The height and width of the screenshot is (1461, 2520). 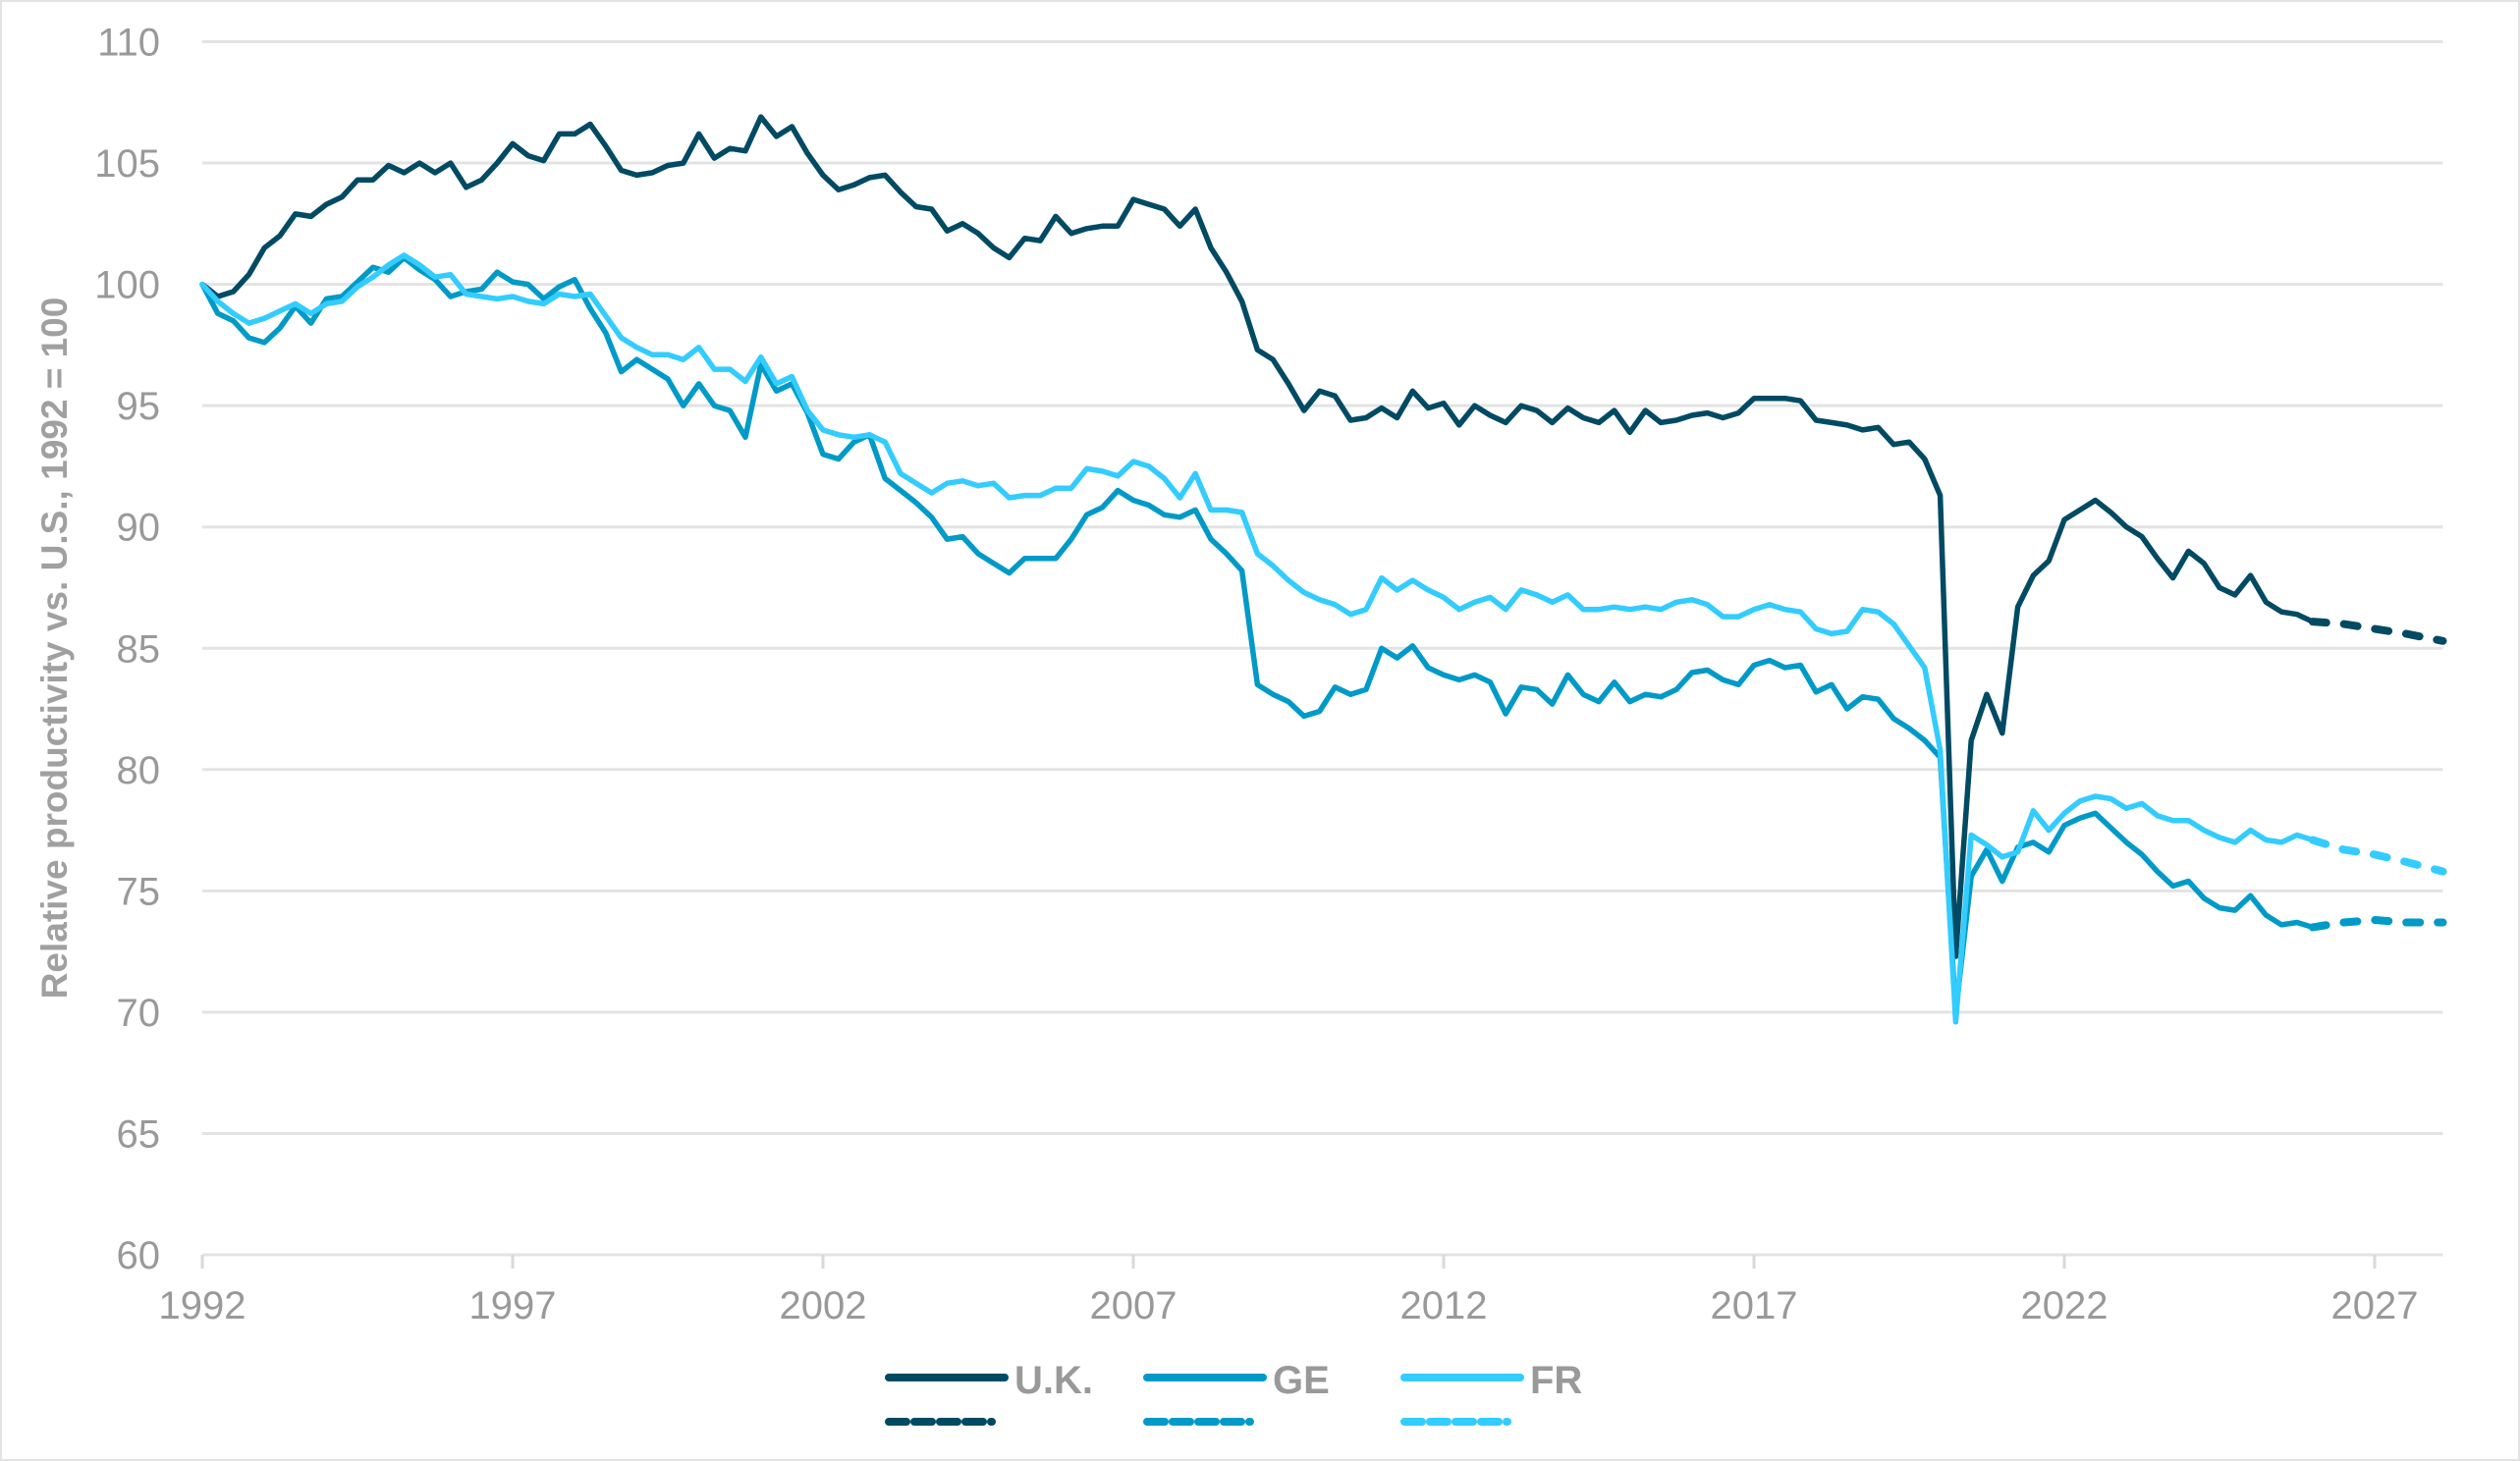 What do you see at coordinates (203, 1305) in the screenshot?
I see `x-tick-label: 1992` at bounding box center [203, 1305].